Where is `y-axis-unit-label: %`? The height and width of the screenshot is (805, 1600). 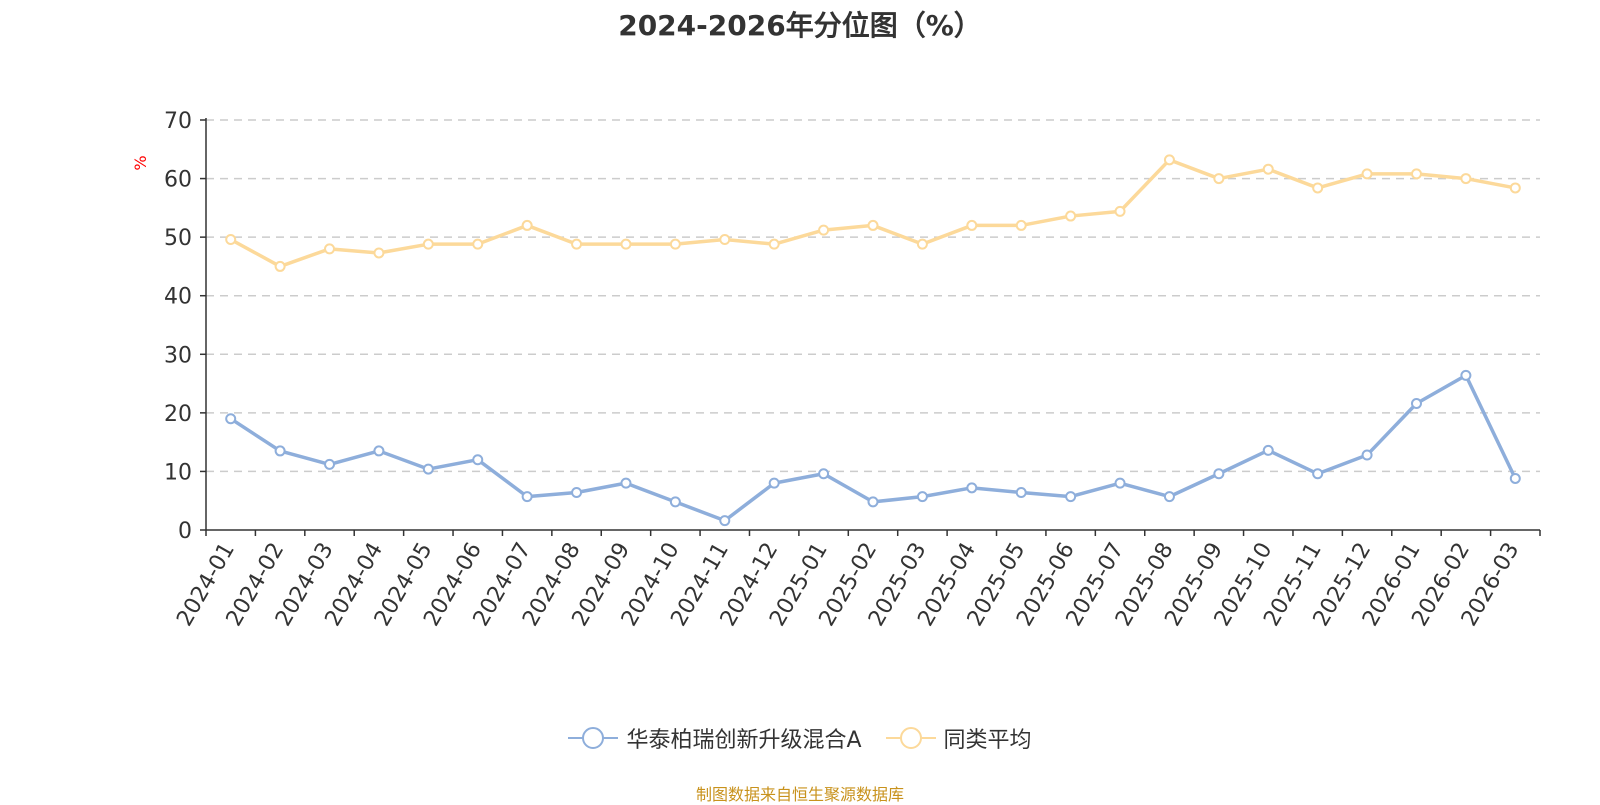
y-axis-unit-label: % is located at coordinates (140, 162).